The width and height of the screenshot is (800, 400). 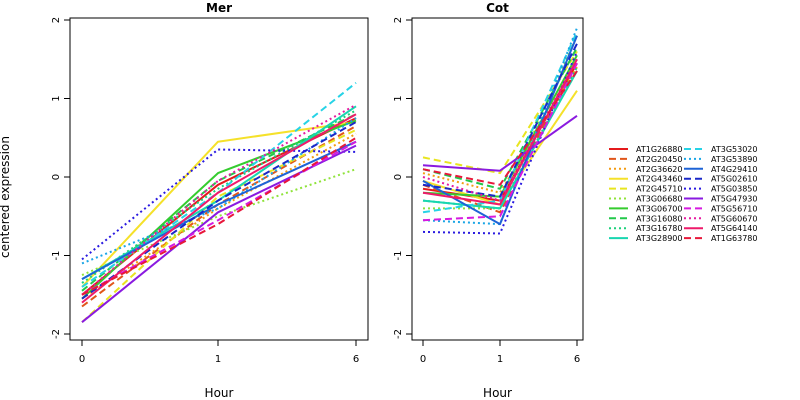 I want to click on legend-label: AT3G28900, so click(x=659, y=238).